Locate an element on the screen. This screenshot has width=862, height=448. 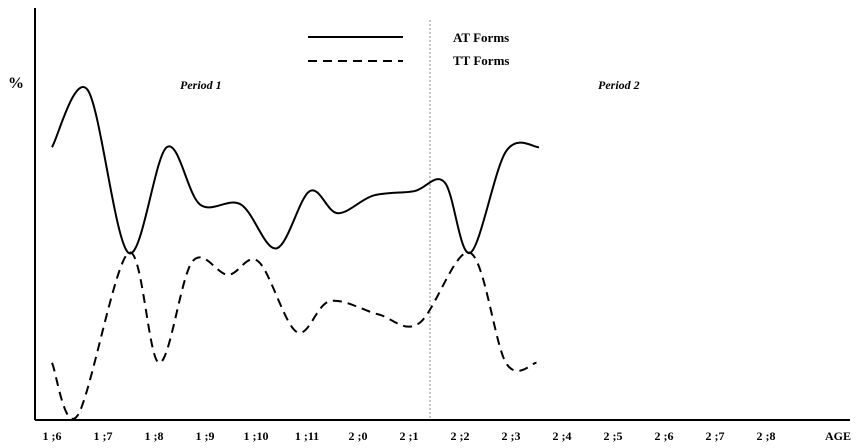
x-tick-label: 2 ;7 is located at coordinates (715, 436).